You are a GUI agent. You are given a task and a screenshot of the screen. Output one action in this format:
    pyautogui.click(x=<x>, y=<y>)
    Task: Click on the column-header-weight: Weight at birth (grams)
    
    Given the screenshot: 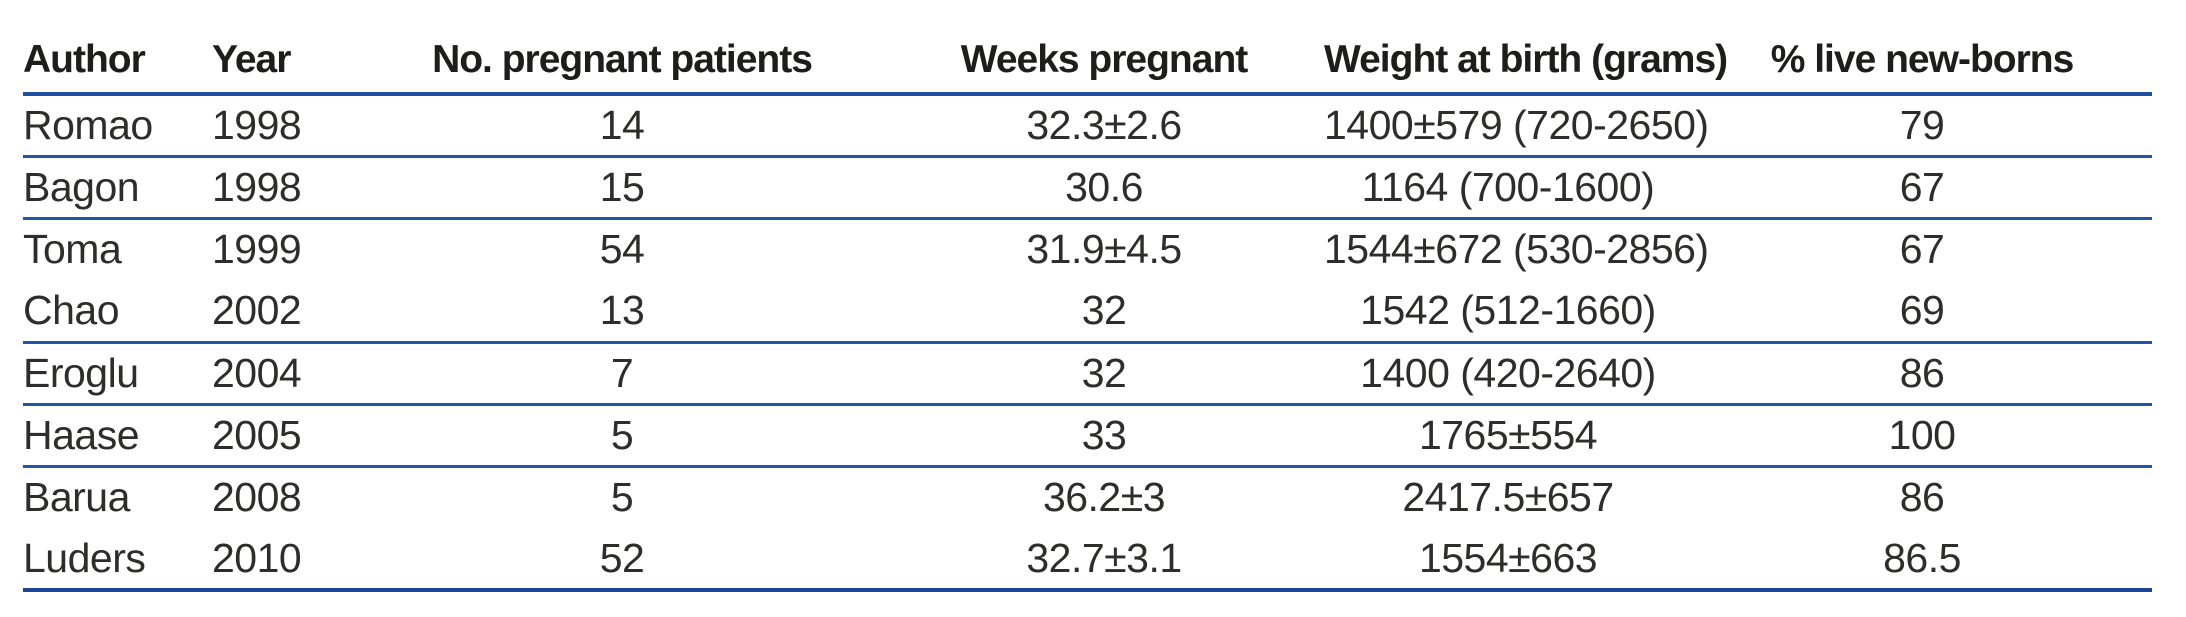 What is the action you would take?
    pyautogui.click(x=1526, y=59)
    